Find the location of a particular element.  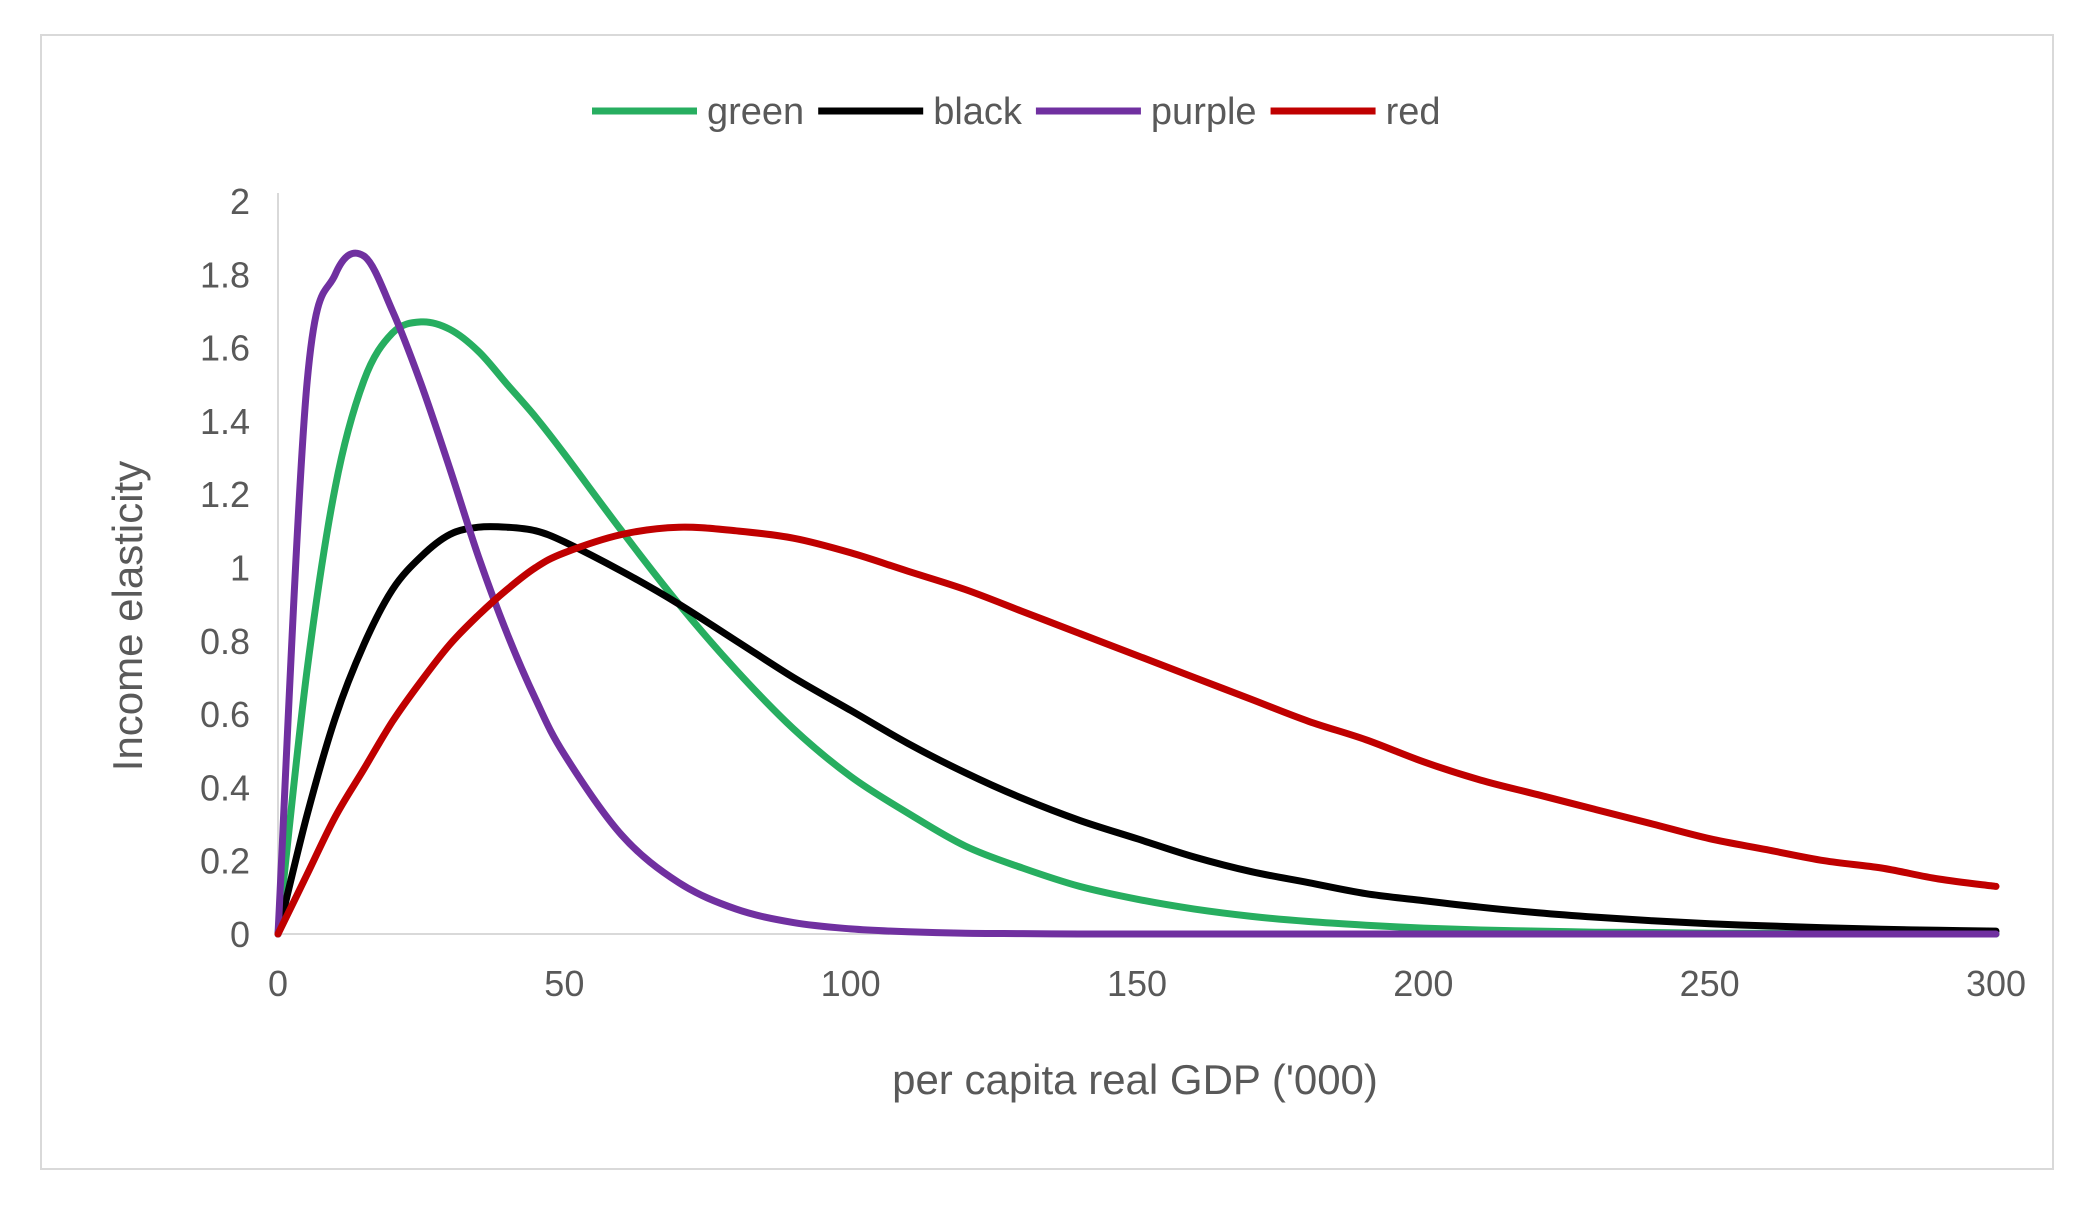

y-axis-title: Income elasticity is located at coordinates (127, 616).